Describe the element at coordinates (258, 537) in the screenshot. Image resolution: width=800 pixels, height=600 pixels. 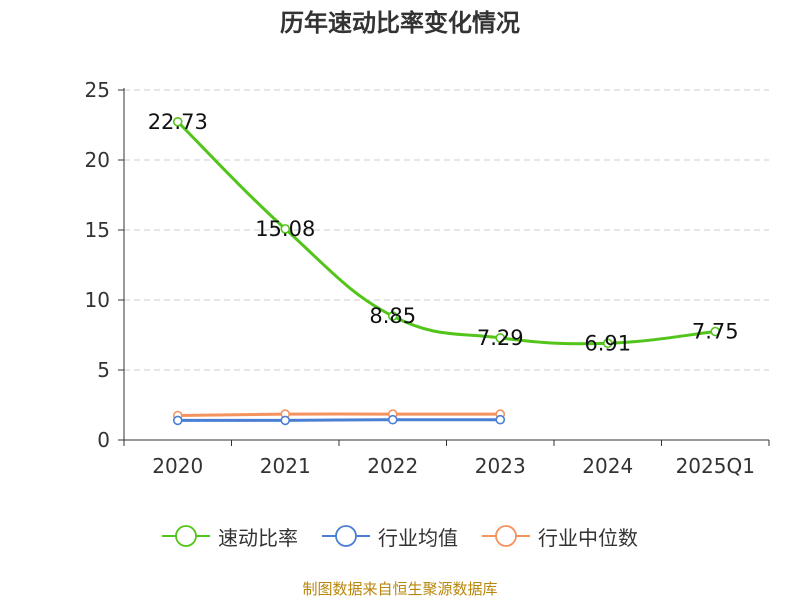
I see `legend-label: 速动比率` at that location.